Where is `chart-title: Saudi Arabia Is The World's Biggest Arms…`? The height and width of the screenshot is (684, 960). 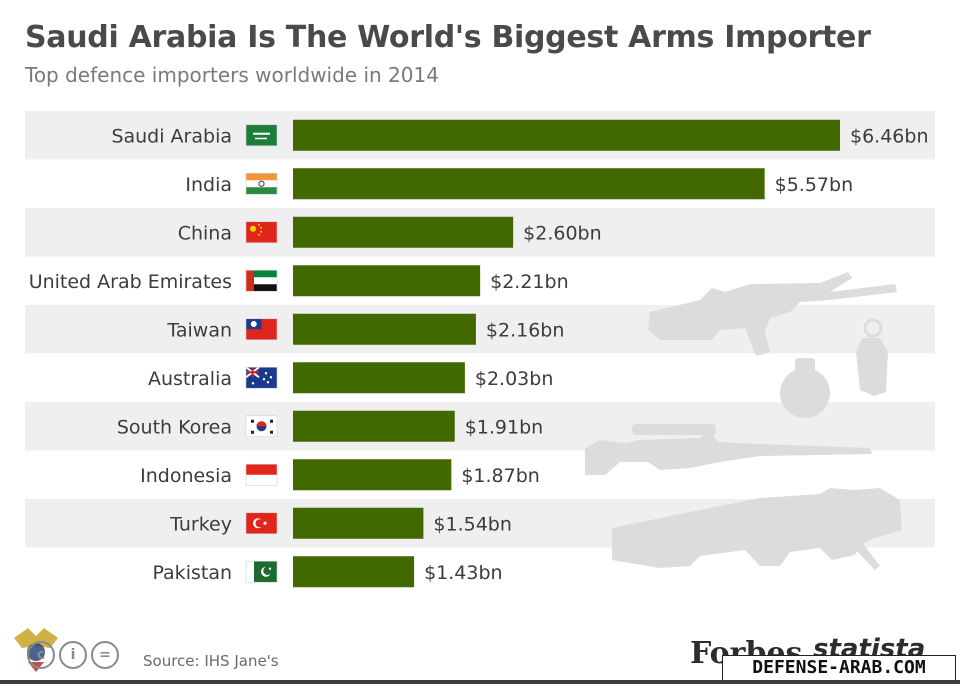 chart-title: Saudi Arabia Is The World's Biggest Arms… is located at coordinates (448, 37).